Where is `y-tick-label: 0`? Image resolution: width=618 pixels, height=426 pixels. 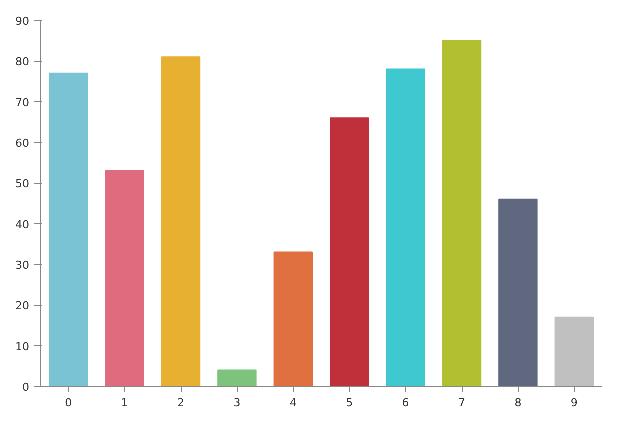 y-tick-label: 0 is located at coordinates (26, 387).